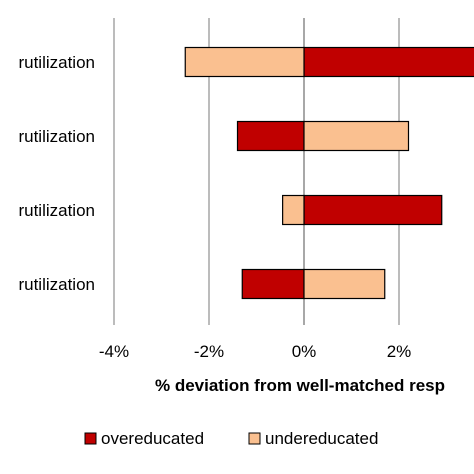  What do you see at coordinates (114, 351) in the screenshot?
I see `x-tick-label: -4%` at bounding box center [114, 351].